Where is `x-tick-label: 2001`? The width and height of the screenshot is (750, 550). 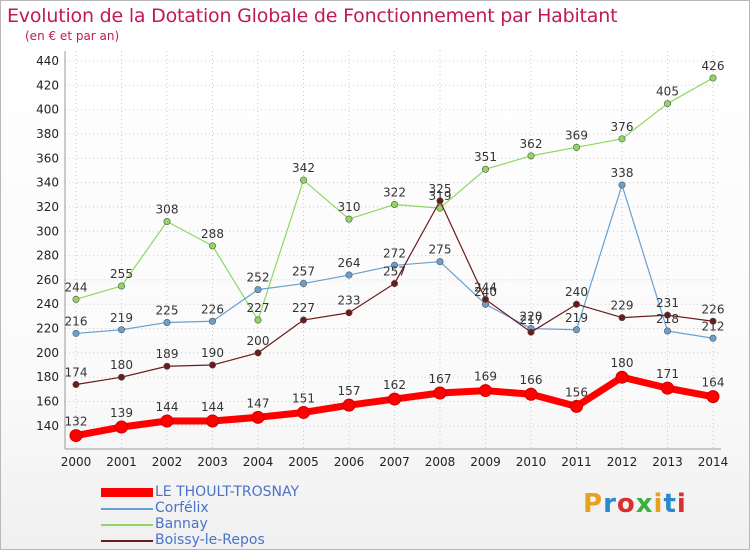 x-tick-label: 2001 is located at coordinates (121, 462).